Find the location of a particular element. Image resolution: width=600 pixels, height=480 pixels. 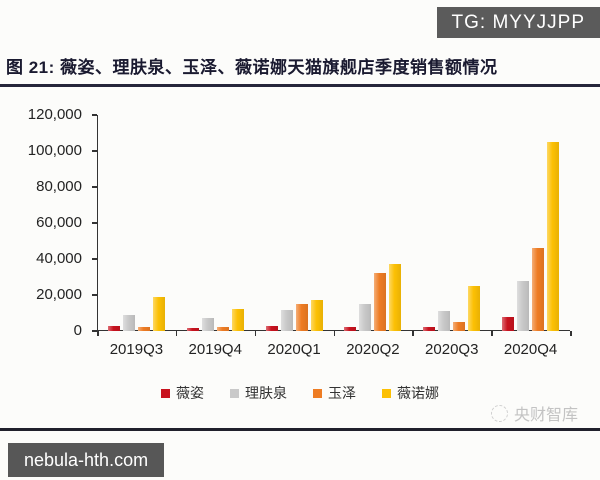

y-tick-label: 40,000 is located at coordinates (59, 258).